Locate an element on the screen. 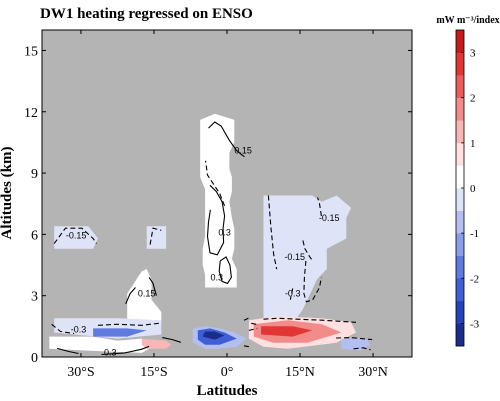 This screenshot has width=500, height=401. x-tick-label: 30°N is located at coordinates (373, 372).